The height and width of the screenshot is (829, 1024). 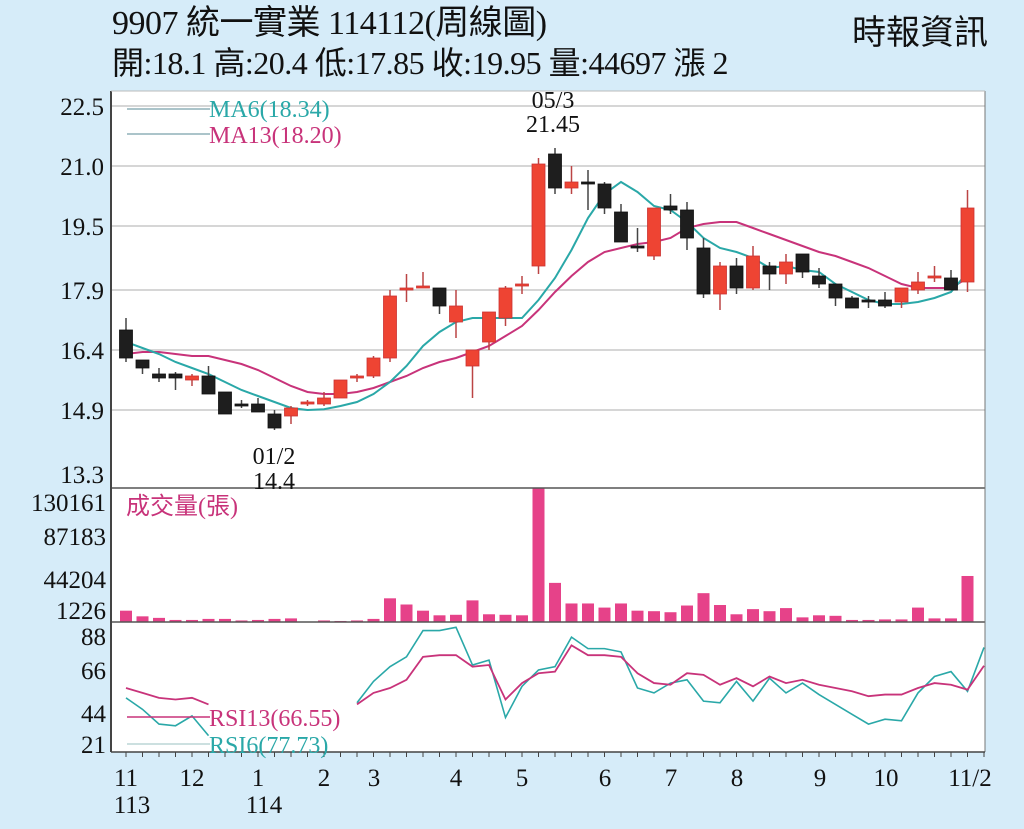 What do you see at coordinates (93, 637) in the screenshot?
I see `rsi-tick: 88` at bounding box center [93, 637].